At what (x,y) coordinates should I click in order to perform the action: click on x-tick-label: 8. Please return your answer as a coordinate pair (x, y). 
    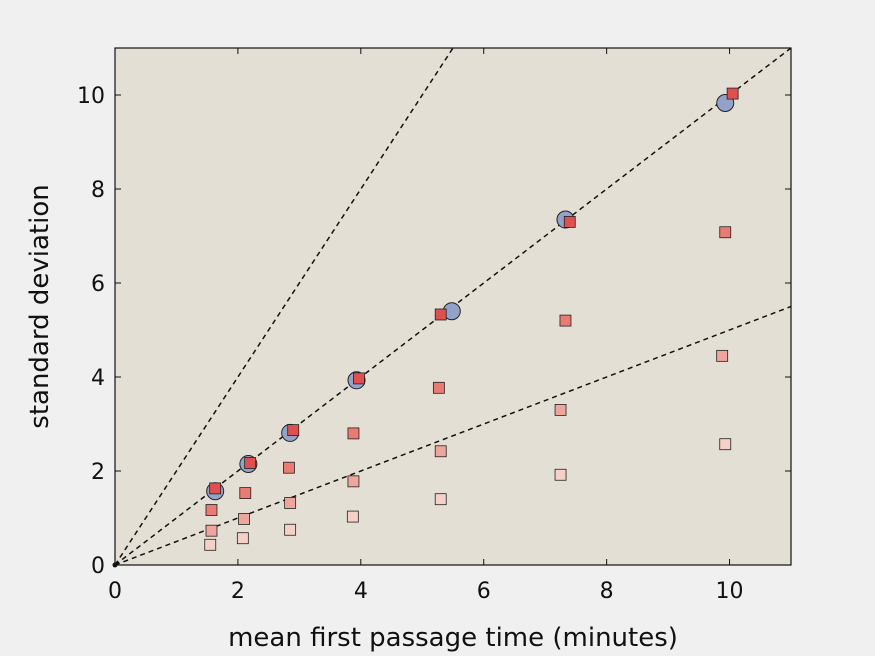
    Looking at the image, I should click on (607, 591).